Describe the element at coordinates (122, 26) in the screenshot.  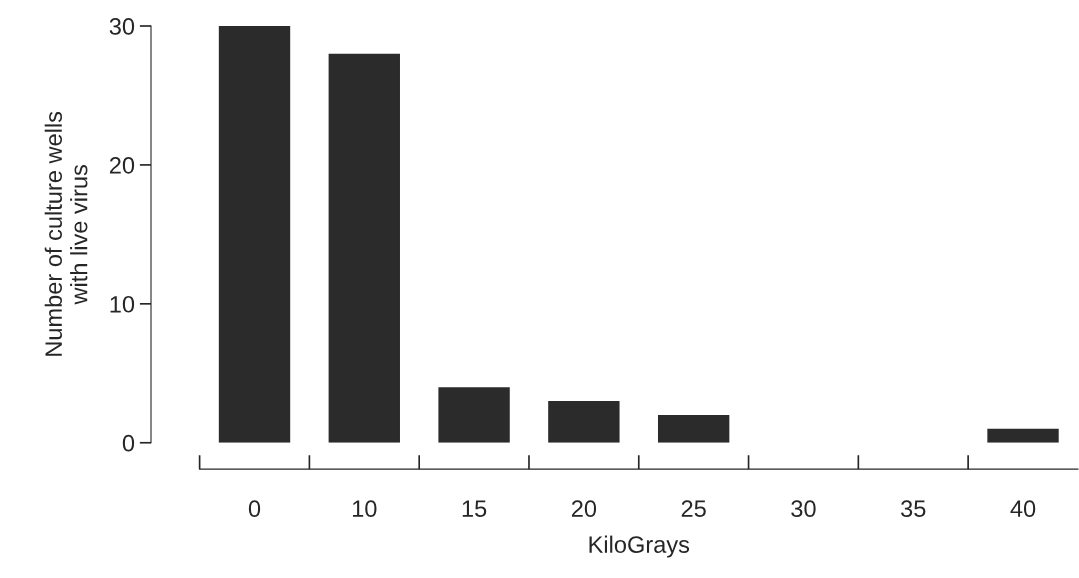
I see `y-tick-label: 30` at that location.